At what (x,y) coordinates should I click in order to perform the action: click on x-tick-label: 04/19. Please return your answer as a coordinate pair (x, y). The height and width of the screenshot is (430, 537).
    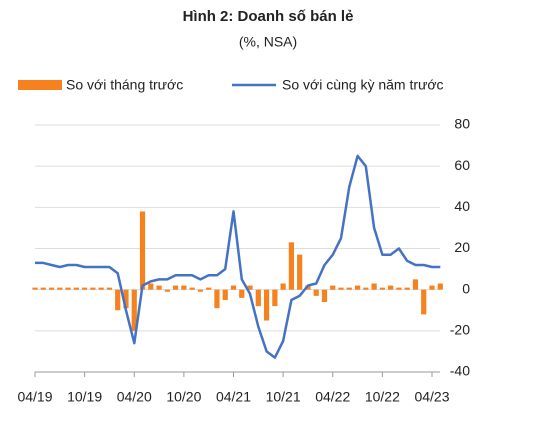
    Looking at the image, I should click on (34, 397).